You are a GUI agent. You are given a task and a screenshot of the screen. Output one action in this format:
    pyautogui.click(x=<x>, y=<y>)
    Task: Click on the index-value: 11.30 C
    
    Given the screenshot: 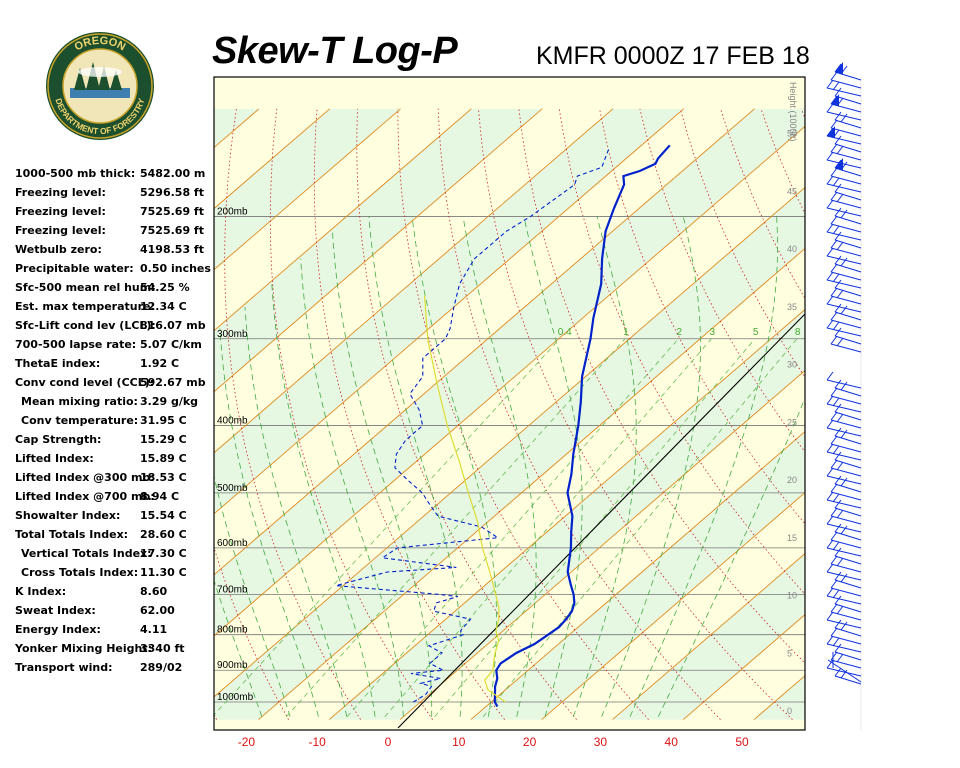 What is the action you would take?
    pyautogui.click(x=163, y=572)
    